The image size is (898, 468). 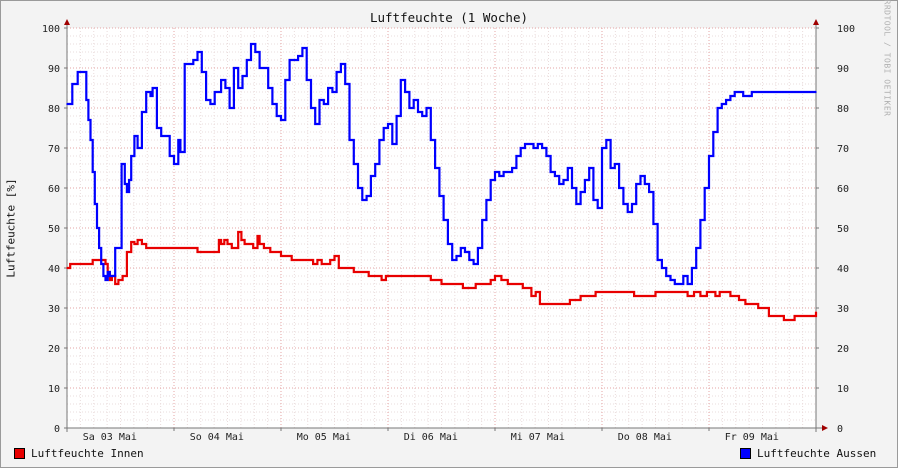 What do you see at coordinates (843, 109) in the screenshot?
I see `y-tick-label-right: 80` at bounding box center [843, 109].